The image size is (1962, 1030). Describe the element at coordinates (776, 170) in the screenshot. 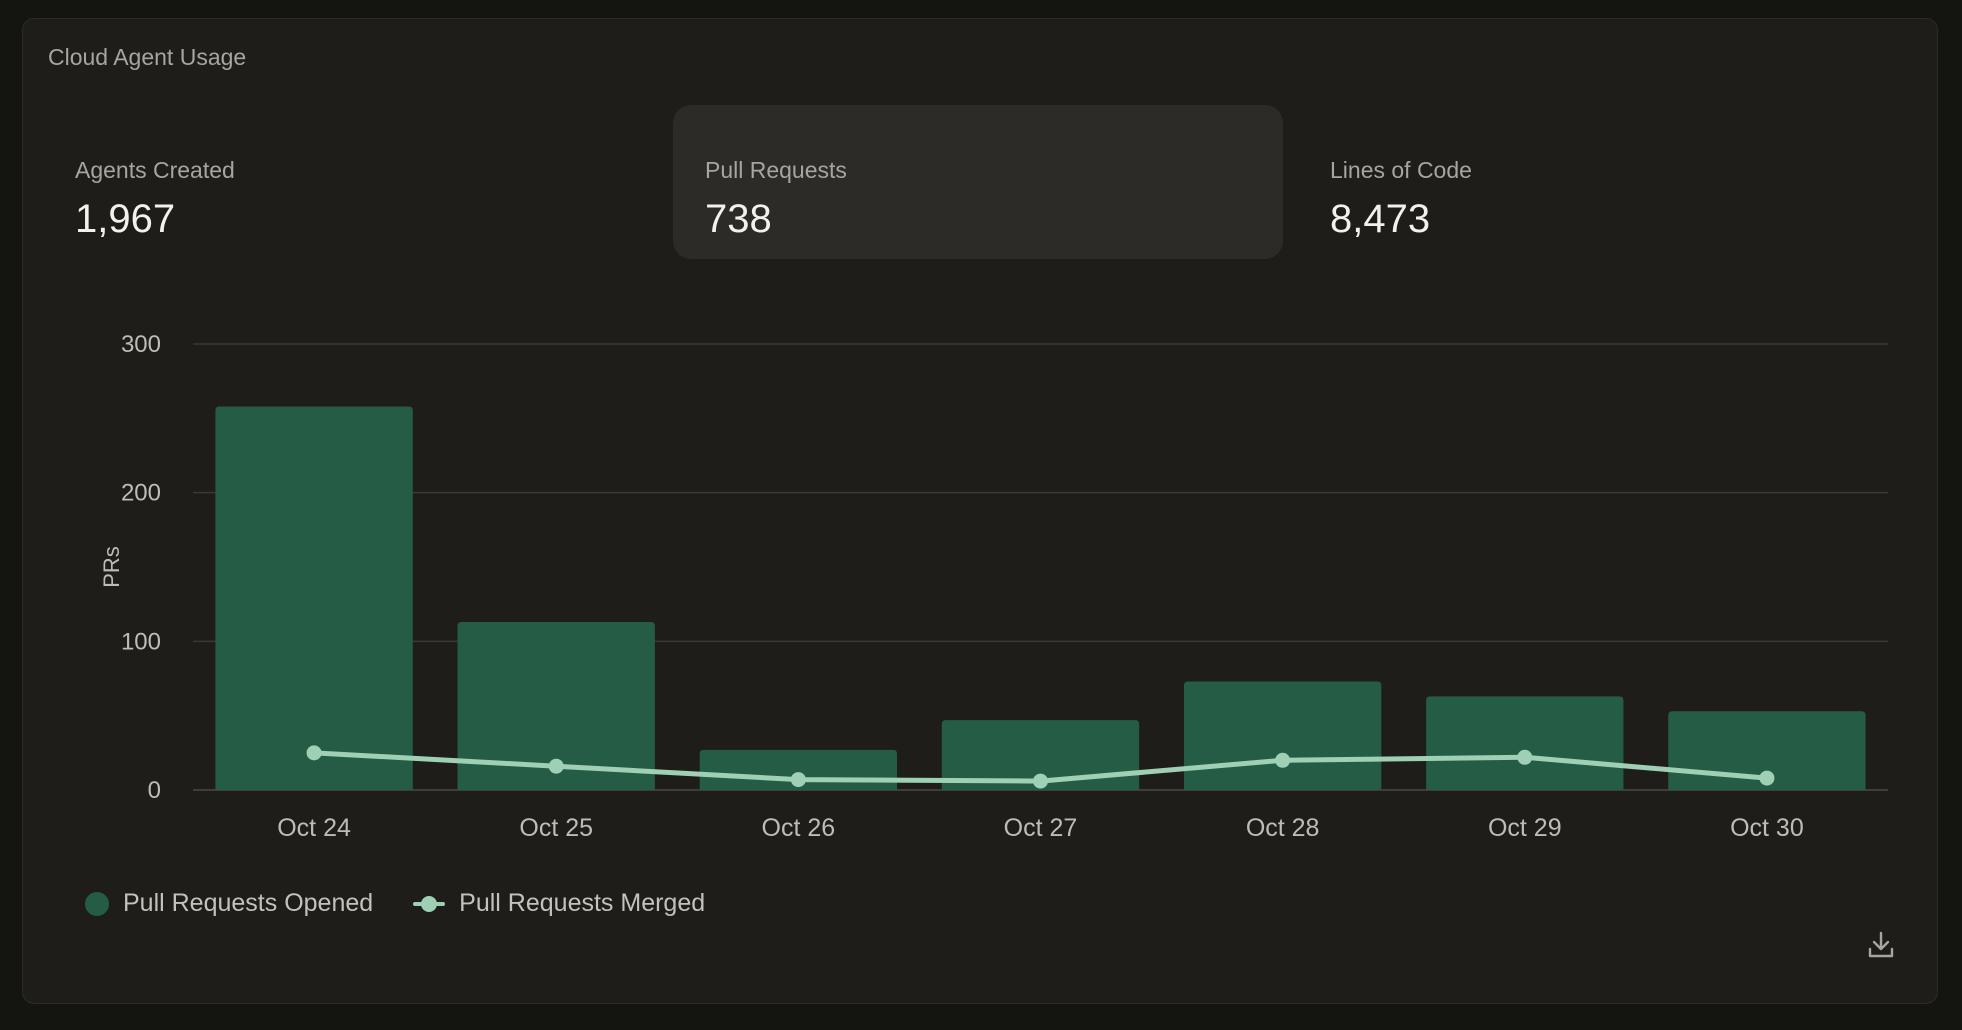

I see `stat-label: Pull Requests` at that location.